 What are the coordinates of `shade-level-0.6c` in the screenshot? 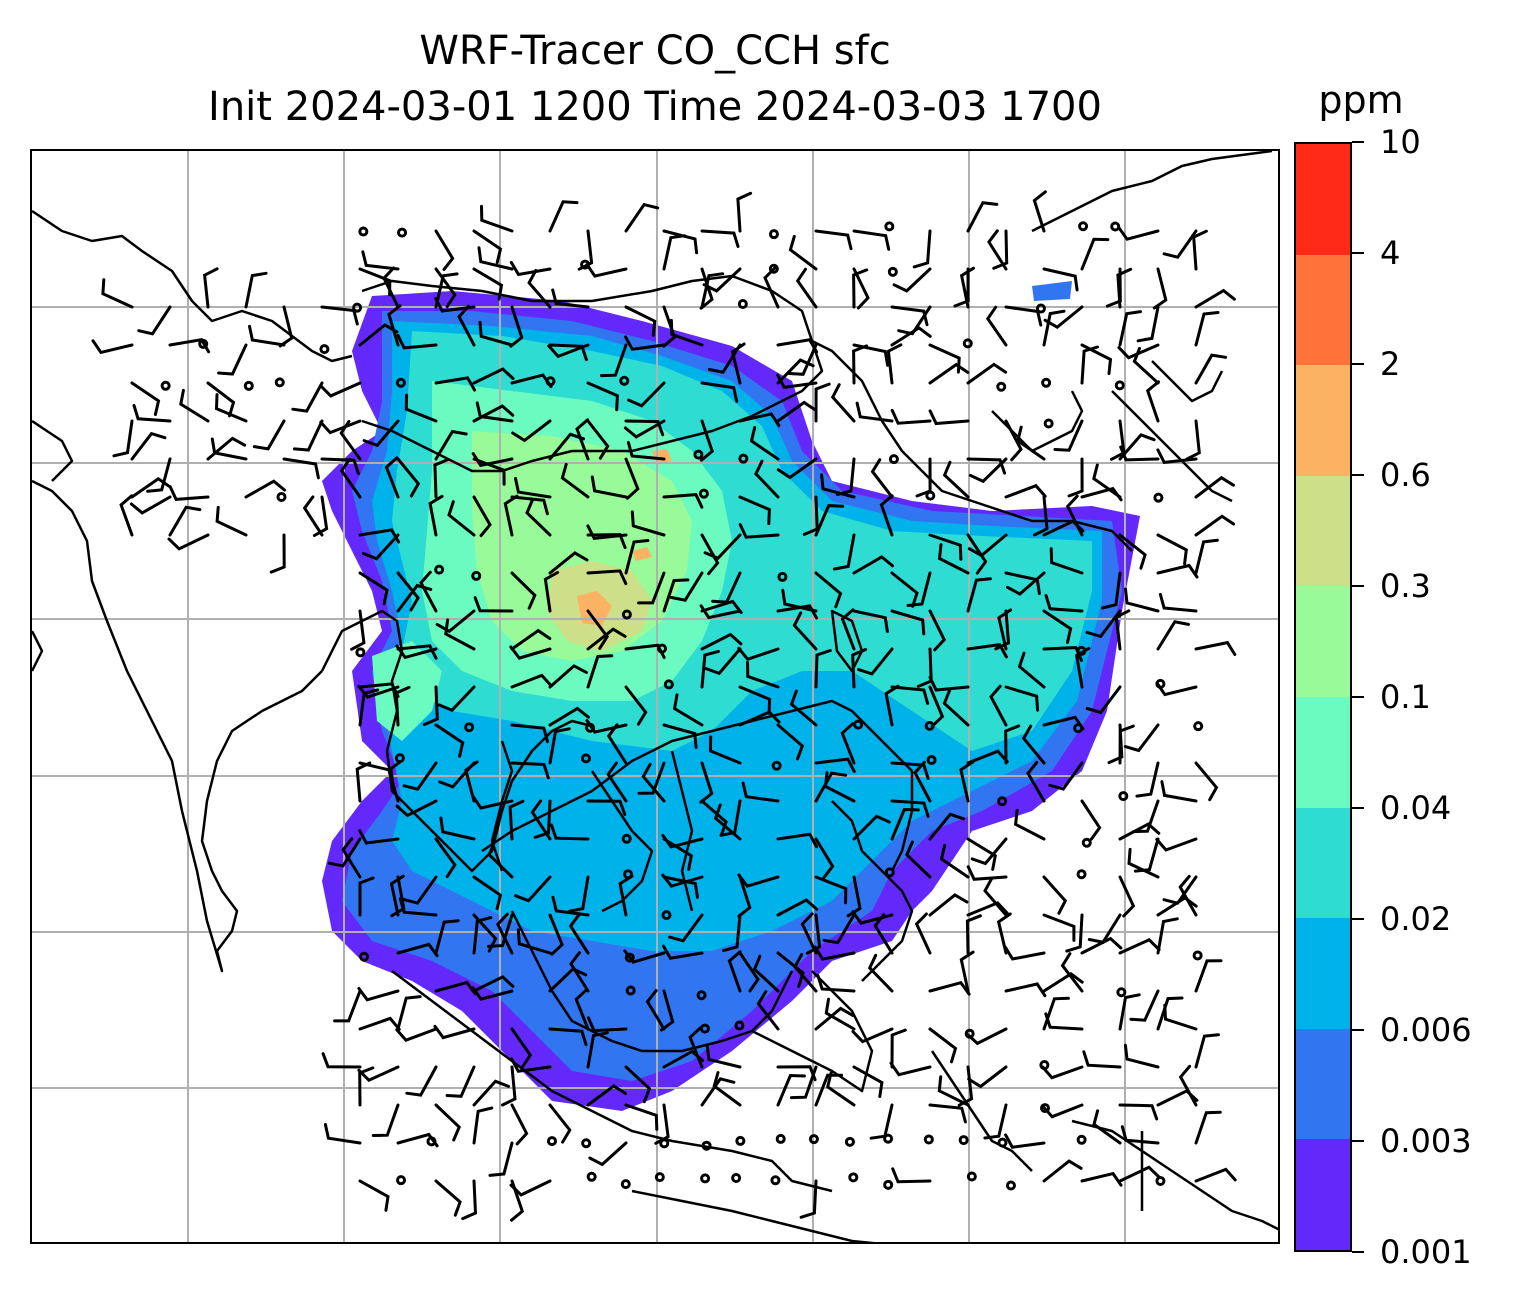 It's located at (642, 554).